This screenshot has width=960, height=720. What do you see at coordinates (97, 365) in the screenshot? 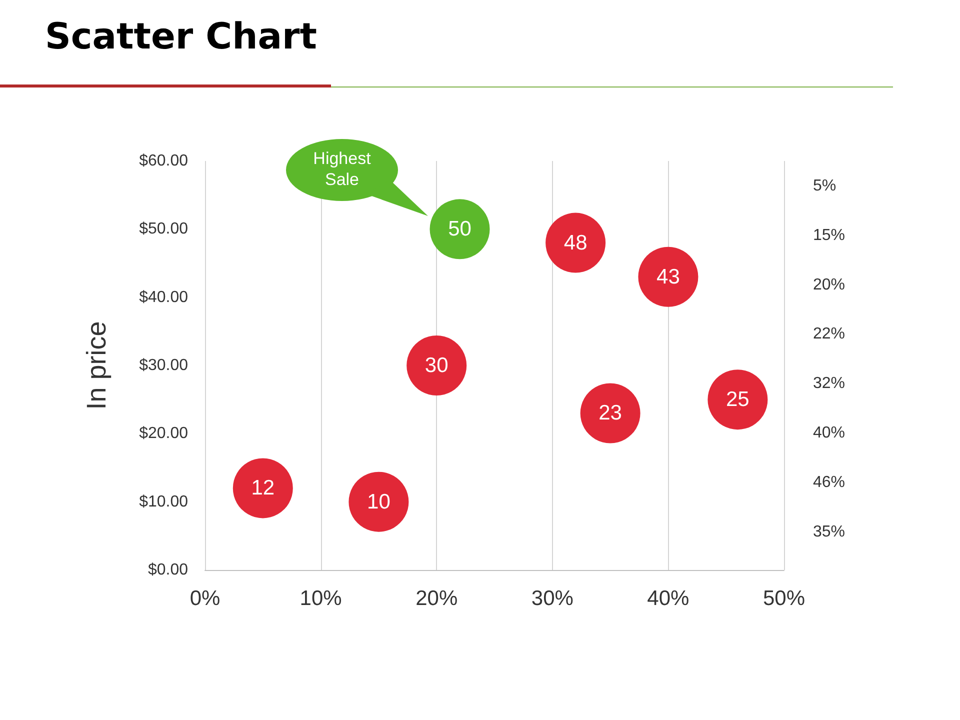
I see `y-axis-title: In price` at bounding box center [97, 365].